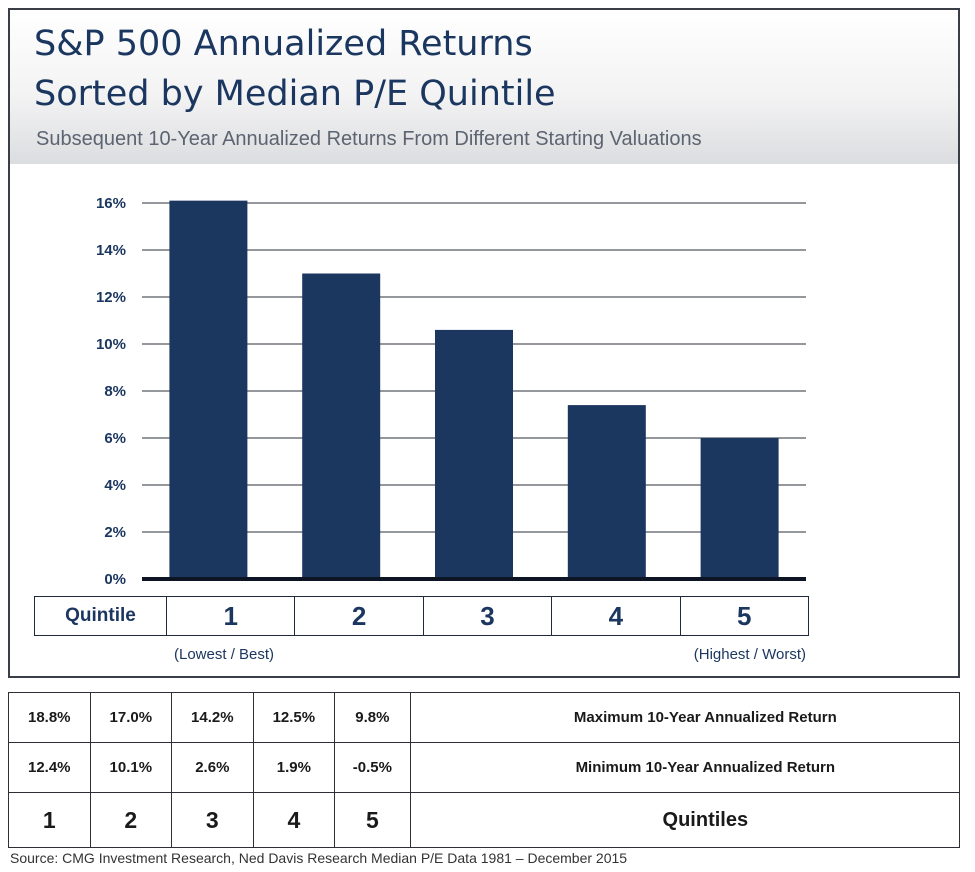  What do you see at coordinates (131, 820) in the screenshot?
I see `quintile-number-2: 2` at bounding box center [131, 820].